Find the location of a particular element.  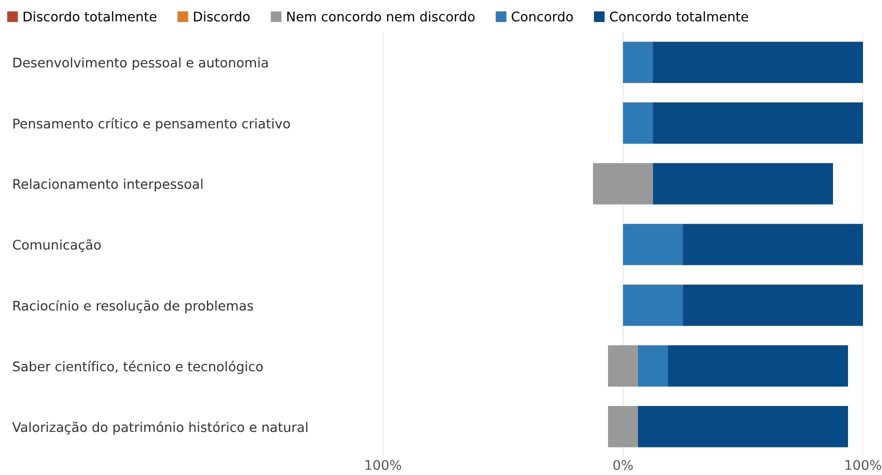

y-tick-label: Comunicação is located at coordinates (56, 245).